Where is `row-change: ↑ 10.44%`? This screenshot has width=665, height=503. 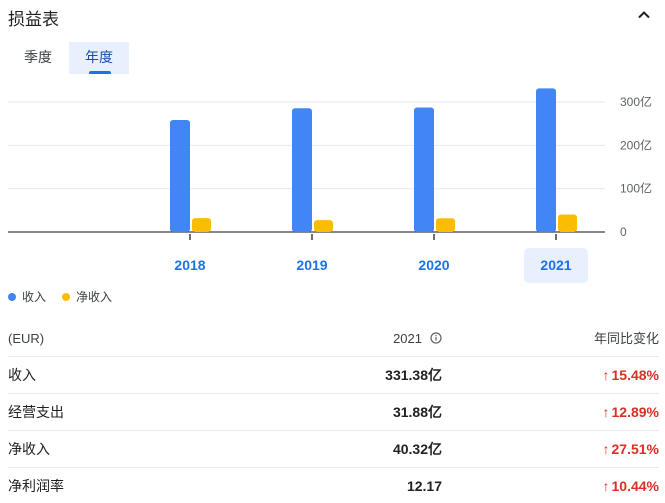
row-change: ↑ 10.44% is located at coordinates (631, 485).